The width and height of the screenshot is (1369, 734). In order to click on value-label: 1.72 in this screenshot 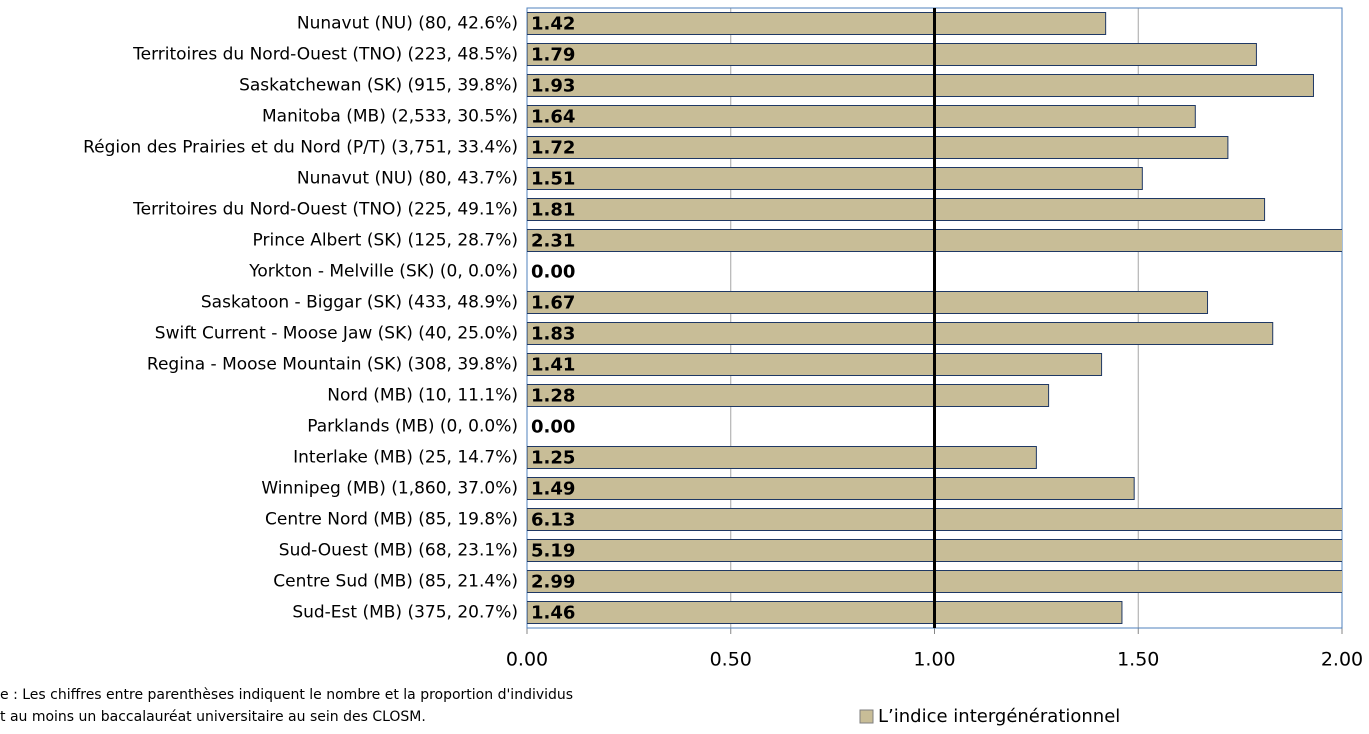, I will do `click(553, 148)`.